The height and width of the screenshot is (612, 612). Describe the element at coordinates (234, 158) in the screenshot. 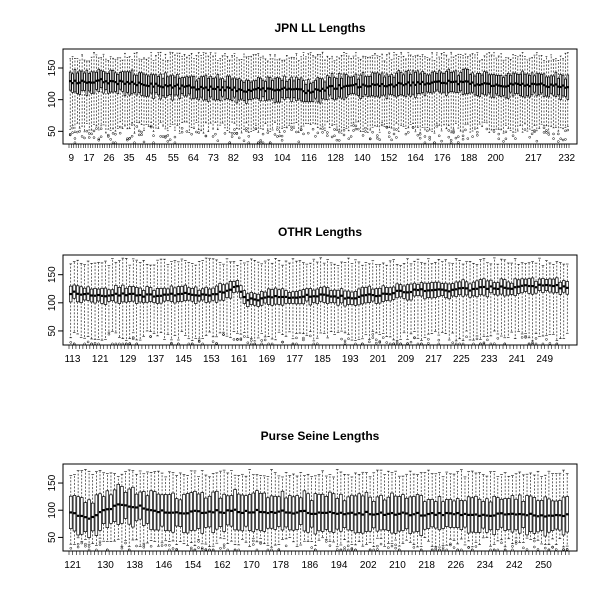

I see `x-tick-label: 82` at that location.